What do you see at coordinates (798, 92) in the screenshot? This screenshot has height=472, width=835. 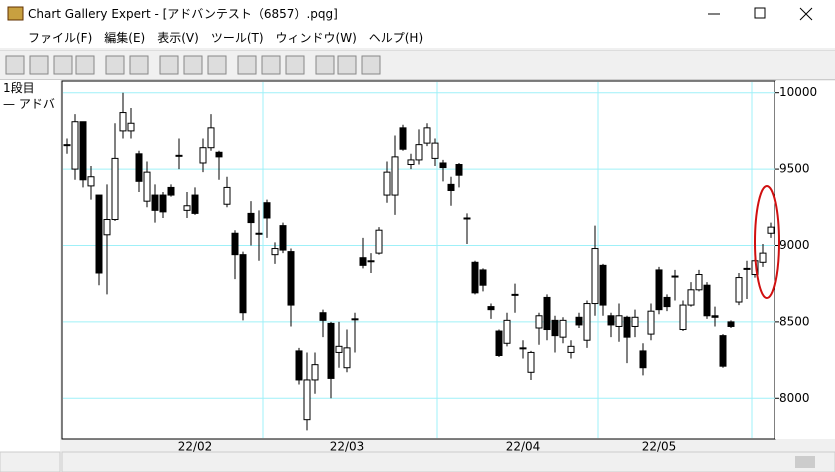 I see `y-tick-label: 10000` at bounding box center [798, 92].